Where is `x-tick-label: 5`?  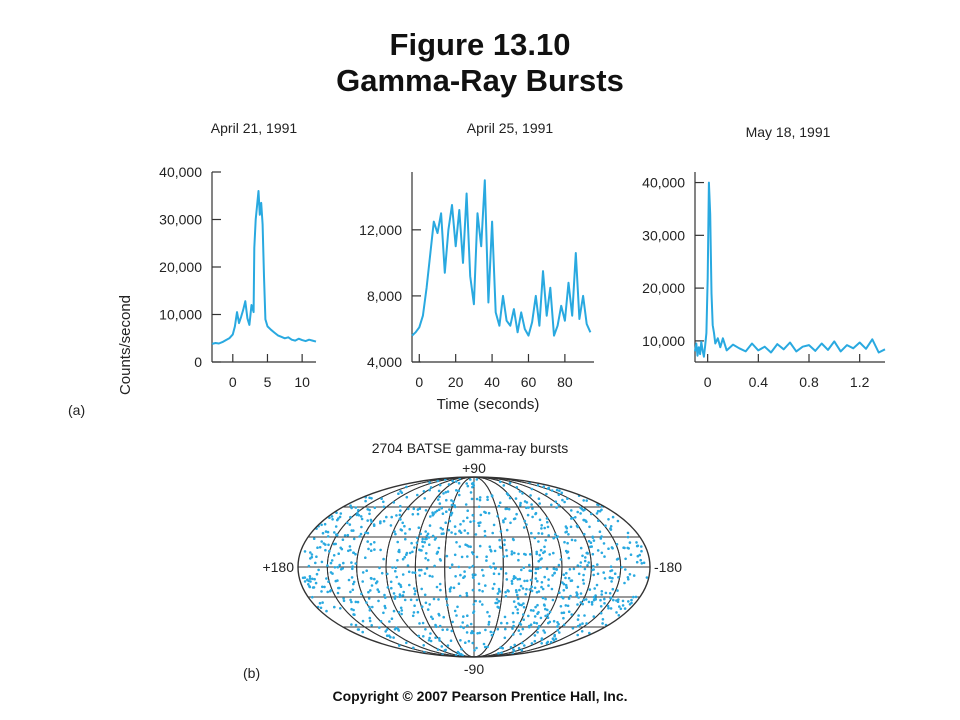
x-tick-label: 5 is located at coordinates (268, 382).